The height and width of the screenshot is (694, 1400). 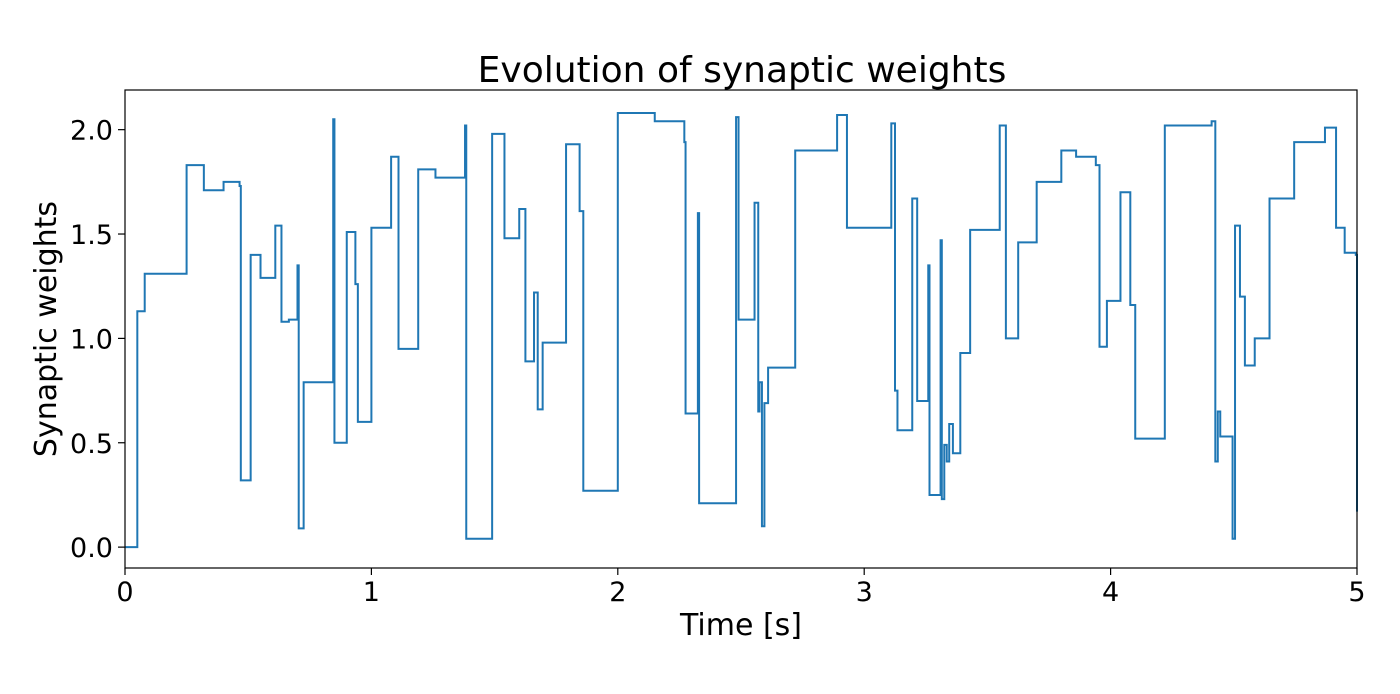 I want to click on x-tick-label: 2, so click(x=617, y=592).